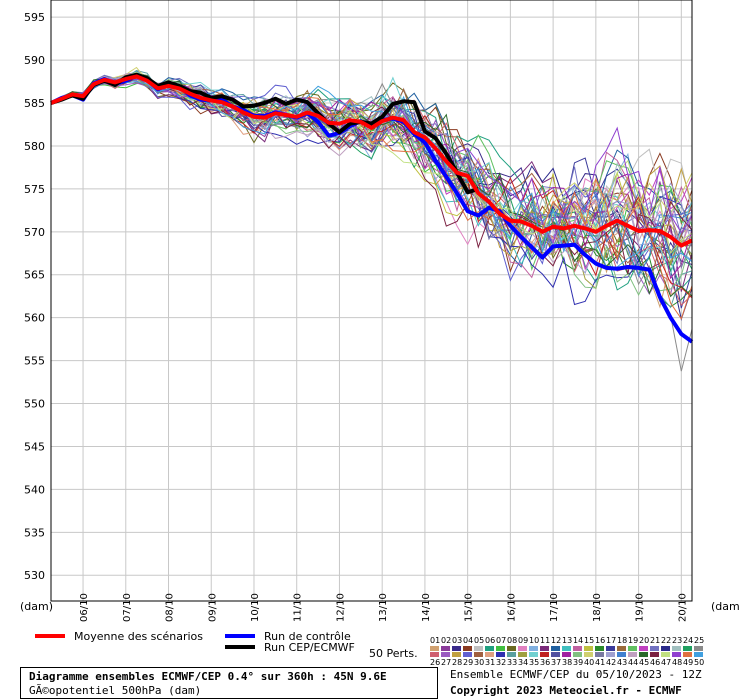 The height and width of the screenshot is (700, 740). Describe the element at coordinates (435, 640) in the screenshot. I see `pert-code: 01` at that location.